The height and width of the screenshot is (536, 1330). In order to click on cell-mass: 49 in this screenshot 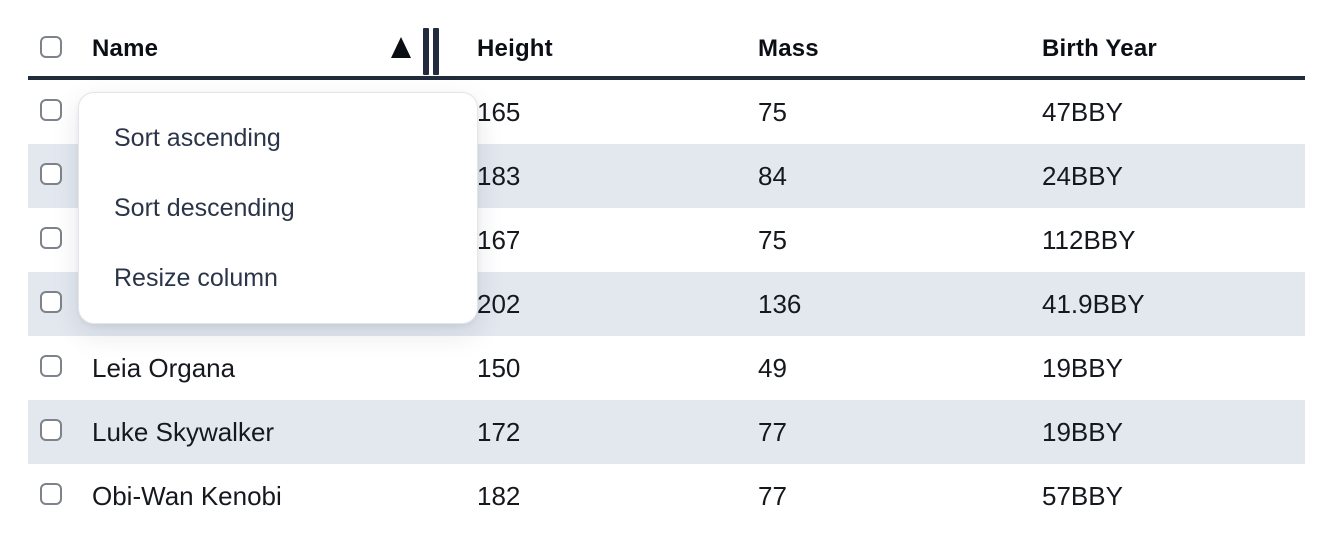, I will do `click(772, 367)`.